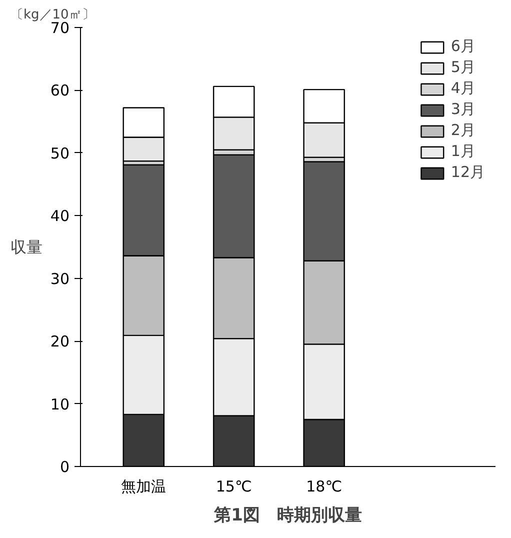 This screenshot has height=538, width=511. I want to click on y-tick-label: 20, so click(60, 341).